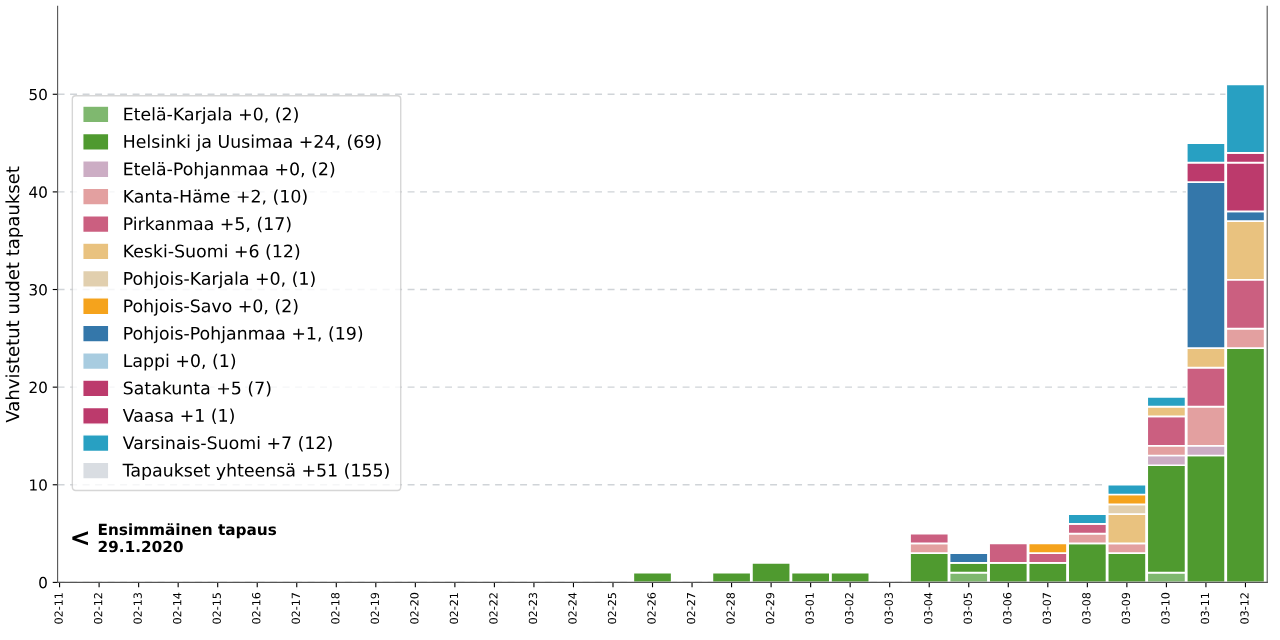 This screenshot has height=640, width=1280. What do you see at coordinates (137, 608) in the screenshot?
I see `x-tick-label: 02-13` at bounding box center [137, 608].